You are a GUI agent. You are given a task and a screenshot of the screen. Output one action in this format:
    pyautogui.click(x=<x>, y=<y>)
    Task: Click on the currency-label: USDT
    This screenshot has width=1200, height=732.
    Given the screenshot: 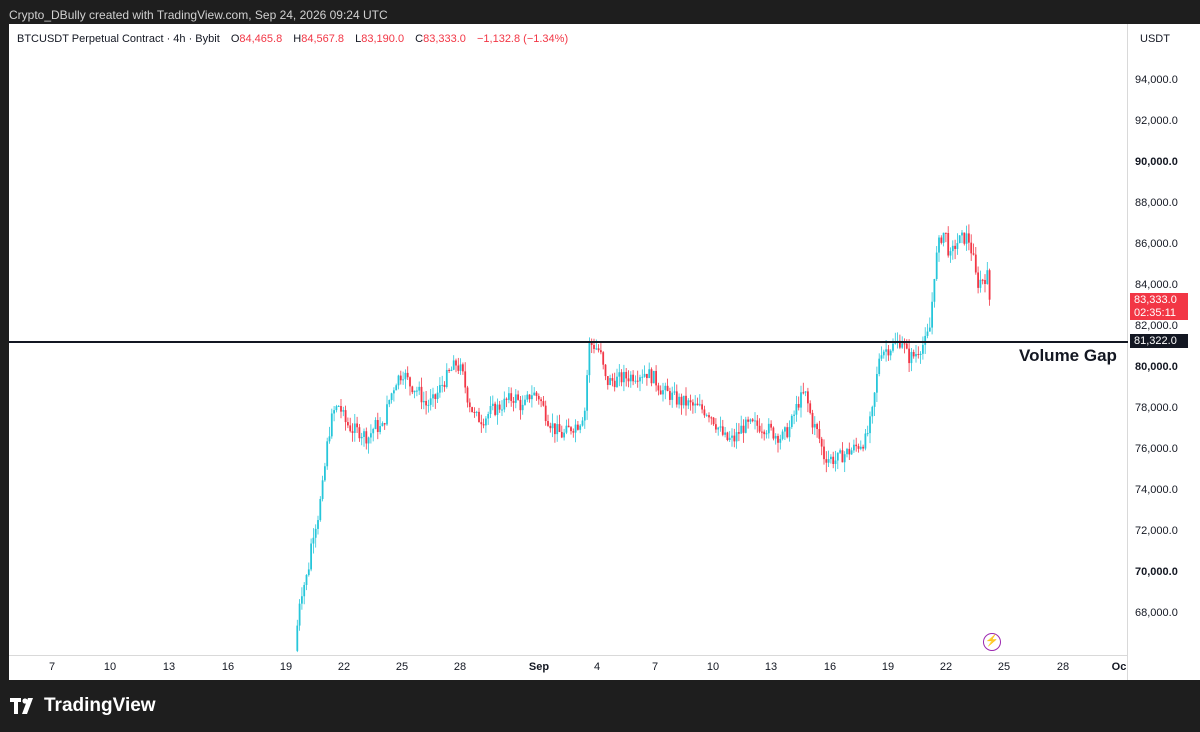 What is the action you would take?
    pyautogui.click(x=1155, y=39)
    